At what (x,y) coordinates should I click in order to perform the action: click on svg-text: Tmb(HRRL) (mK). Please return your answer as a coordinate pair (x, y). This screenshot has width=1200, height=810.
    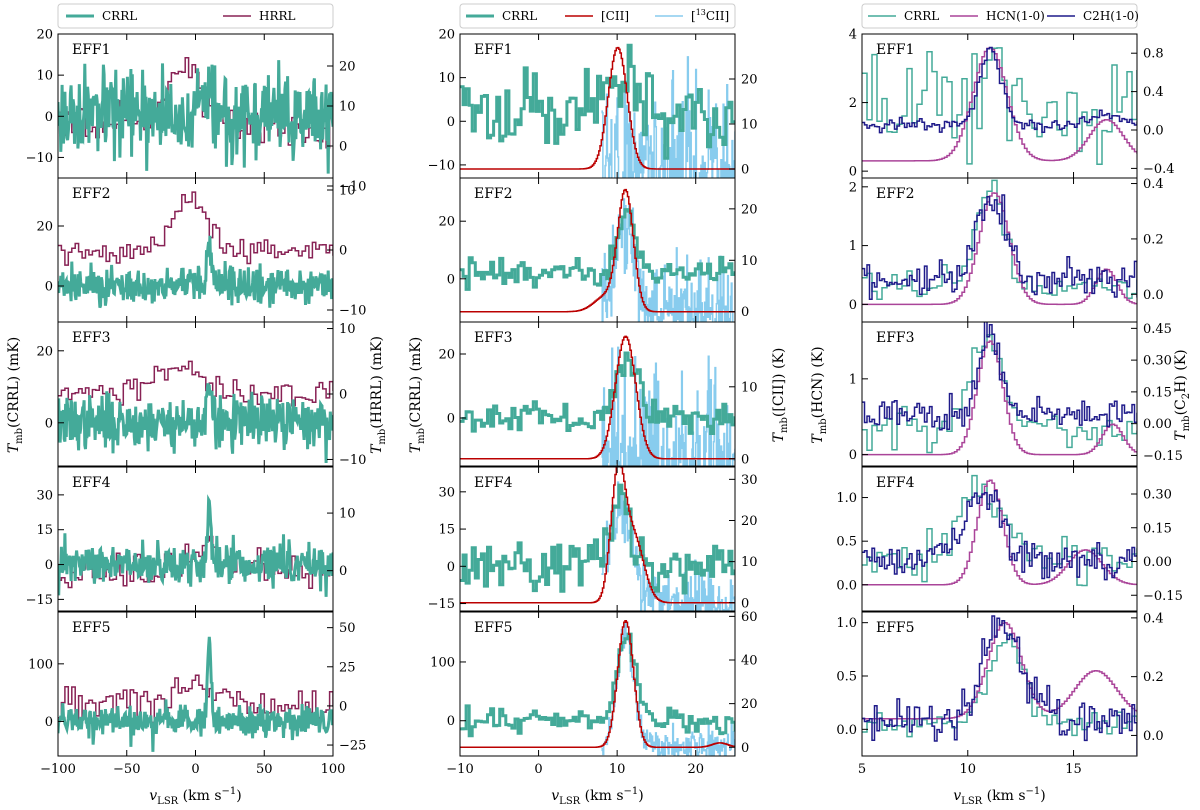
    Looking at the image, I should click on (378, 395).